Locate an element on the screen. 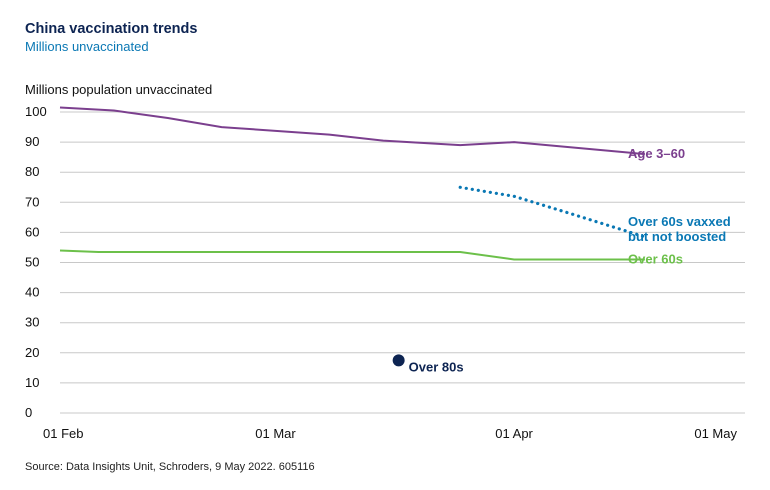 Image resolution: width=770 pixels, height=490 pixels. x-tick-01-feb: 01 Feb is located at coordinates (63, 433).